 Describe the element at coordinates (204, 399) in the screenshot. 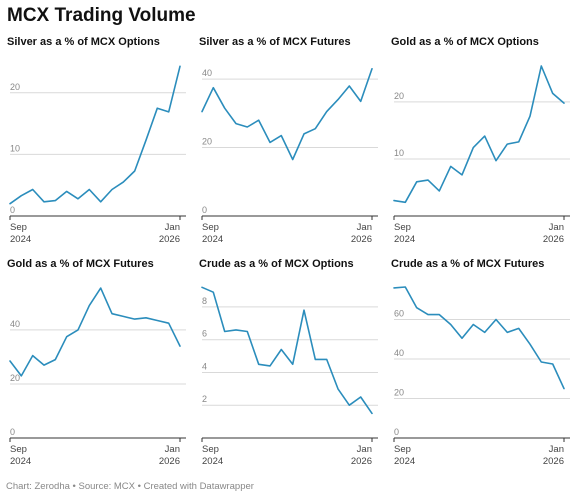

I see `y-tick-label: 2` at that location.